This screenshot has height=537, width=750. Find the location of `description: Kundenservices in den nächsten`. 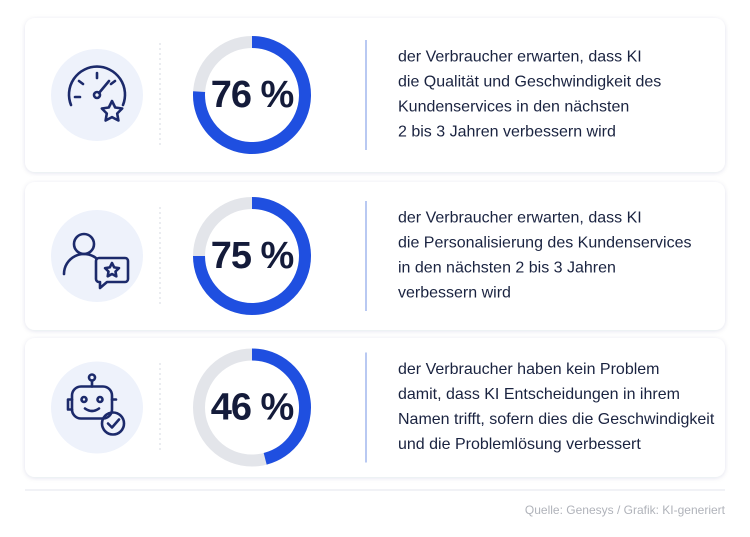

description: Kundenservices in den nächsten is located at coordinates (513, 107).